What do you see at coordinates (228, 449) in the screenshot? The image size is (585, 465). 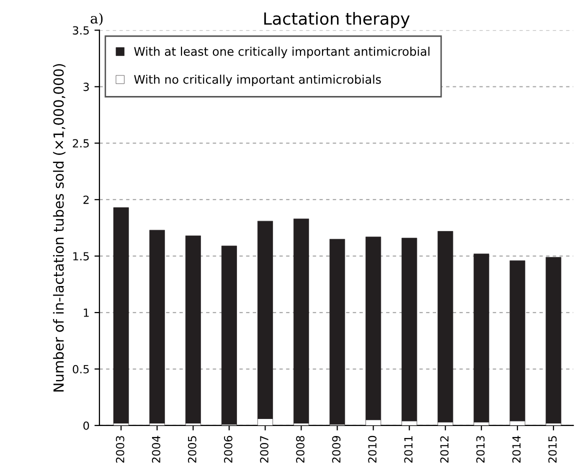 I see `x-tick-label: 2006` at bounding box center [228, 449].